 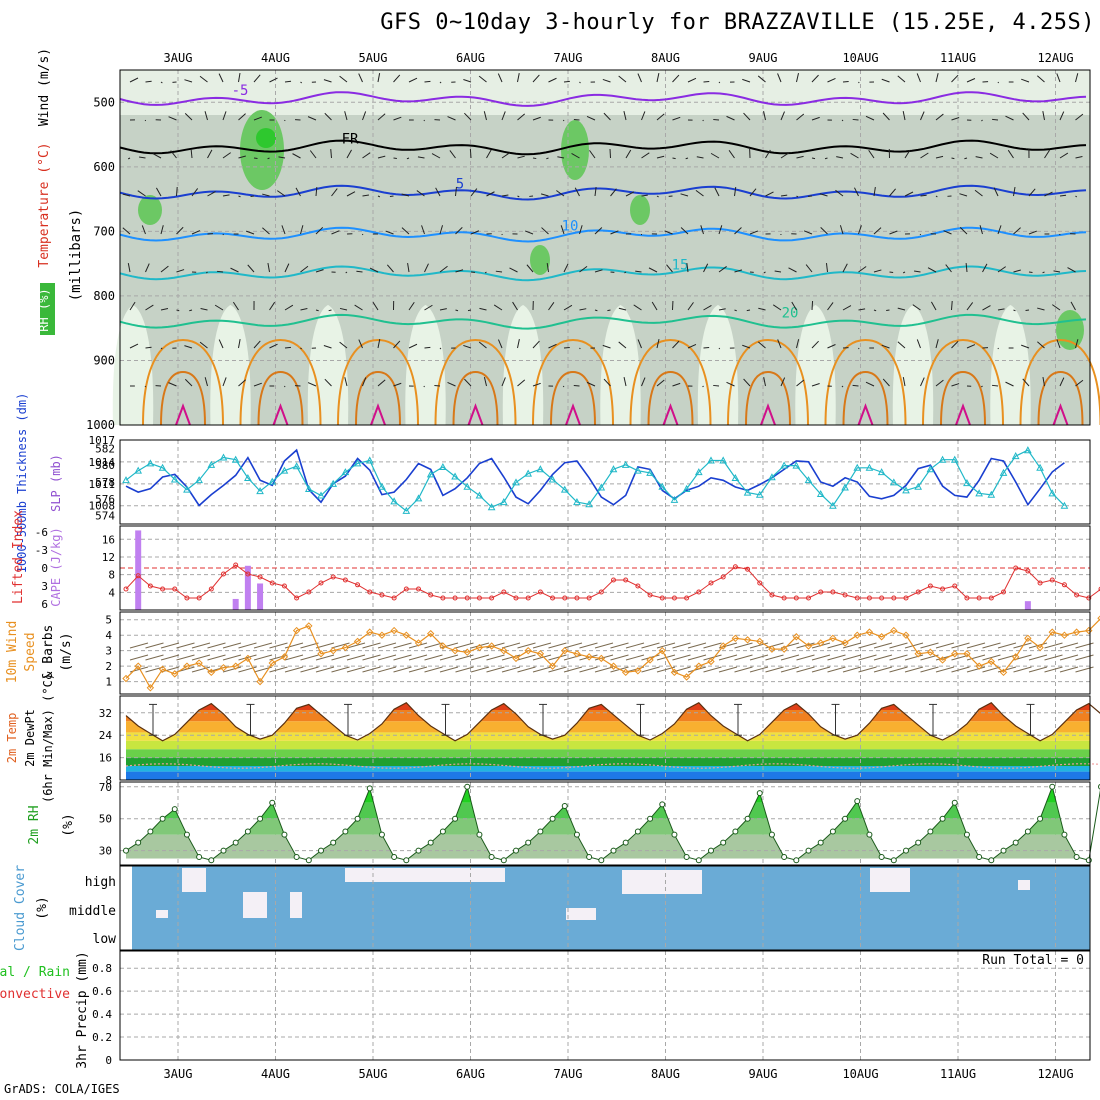 What do you see at coordinates (183, 414) in the screenshot?
I see `isotherm-35-dome` at bounding box center [183, 414].